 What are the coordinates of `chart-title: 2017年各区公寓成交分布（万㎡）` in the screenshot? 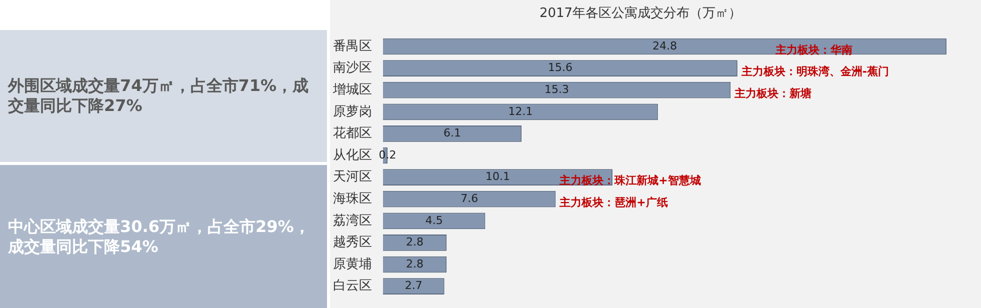 It's located at (640, 13).